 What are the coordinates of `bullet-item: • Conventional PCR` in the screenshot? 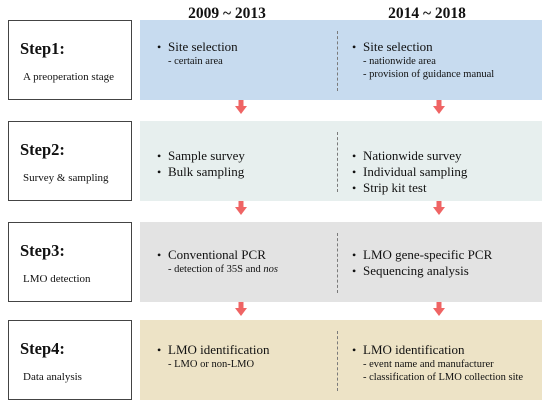 It's located at (245, 255).